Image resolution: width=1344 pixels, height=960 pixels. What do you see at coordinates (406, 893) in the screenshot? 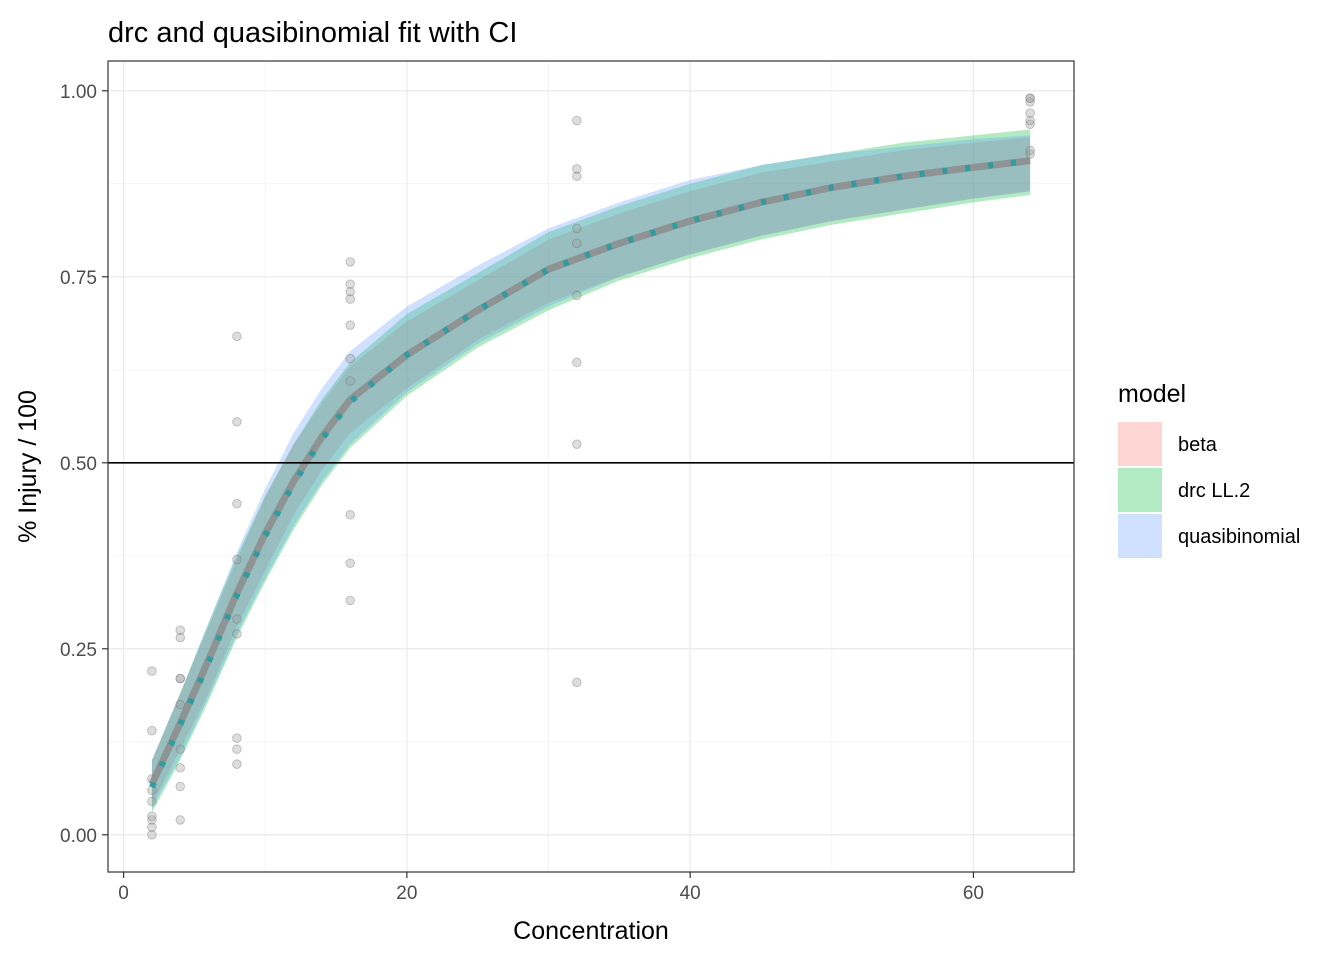
I see `x-tick-label: 20` at bounding box center [406, 893].